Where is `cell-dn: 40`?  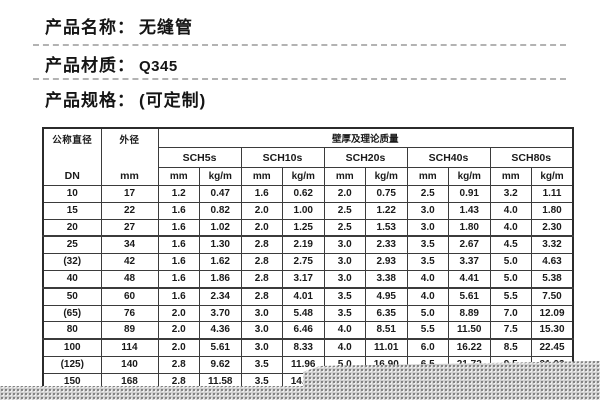 cell-dn: 40 is located at coordinates (72, 279).